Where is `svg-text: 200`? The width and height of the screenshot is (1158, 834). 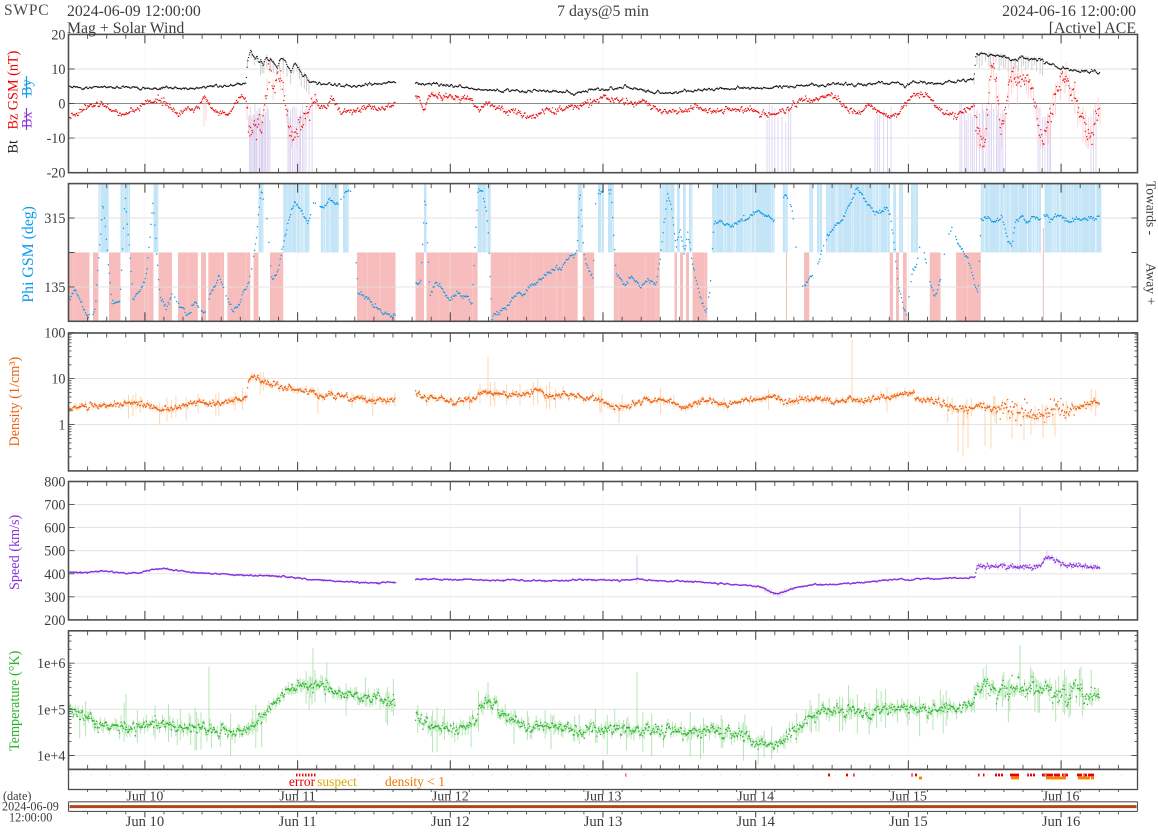 svg-text: 200 is located at coordinates (54, 621).